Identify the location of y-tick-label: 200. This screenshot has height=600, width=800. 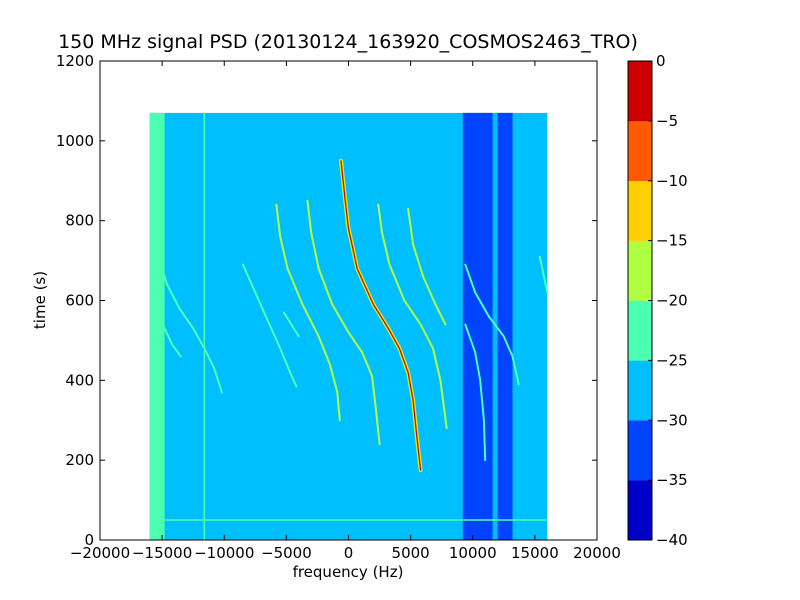
(79, 460).